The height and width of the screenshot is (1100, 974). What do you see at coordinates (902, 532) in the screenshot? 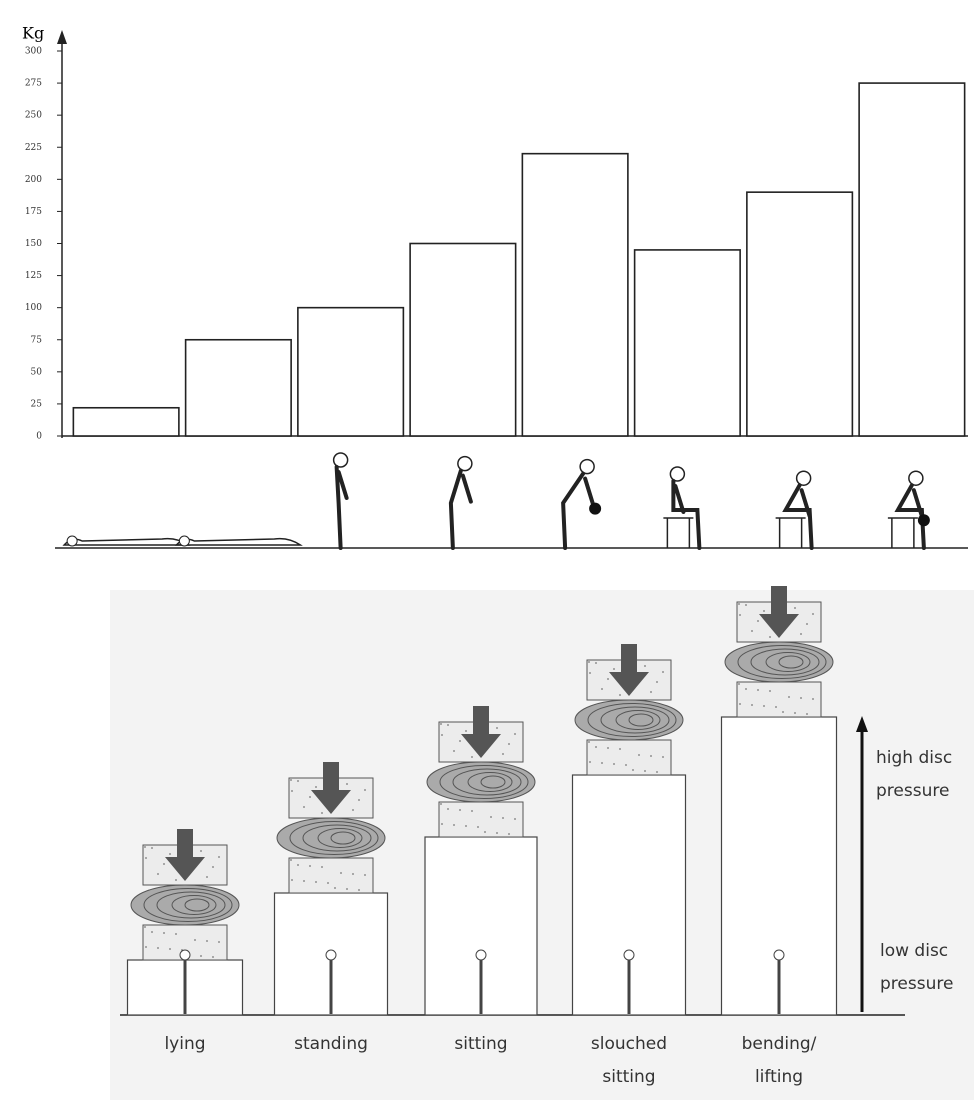
I see `figure-seat` at bounding box center [902, 532].